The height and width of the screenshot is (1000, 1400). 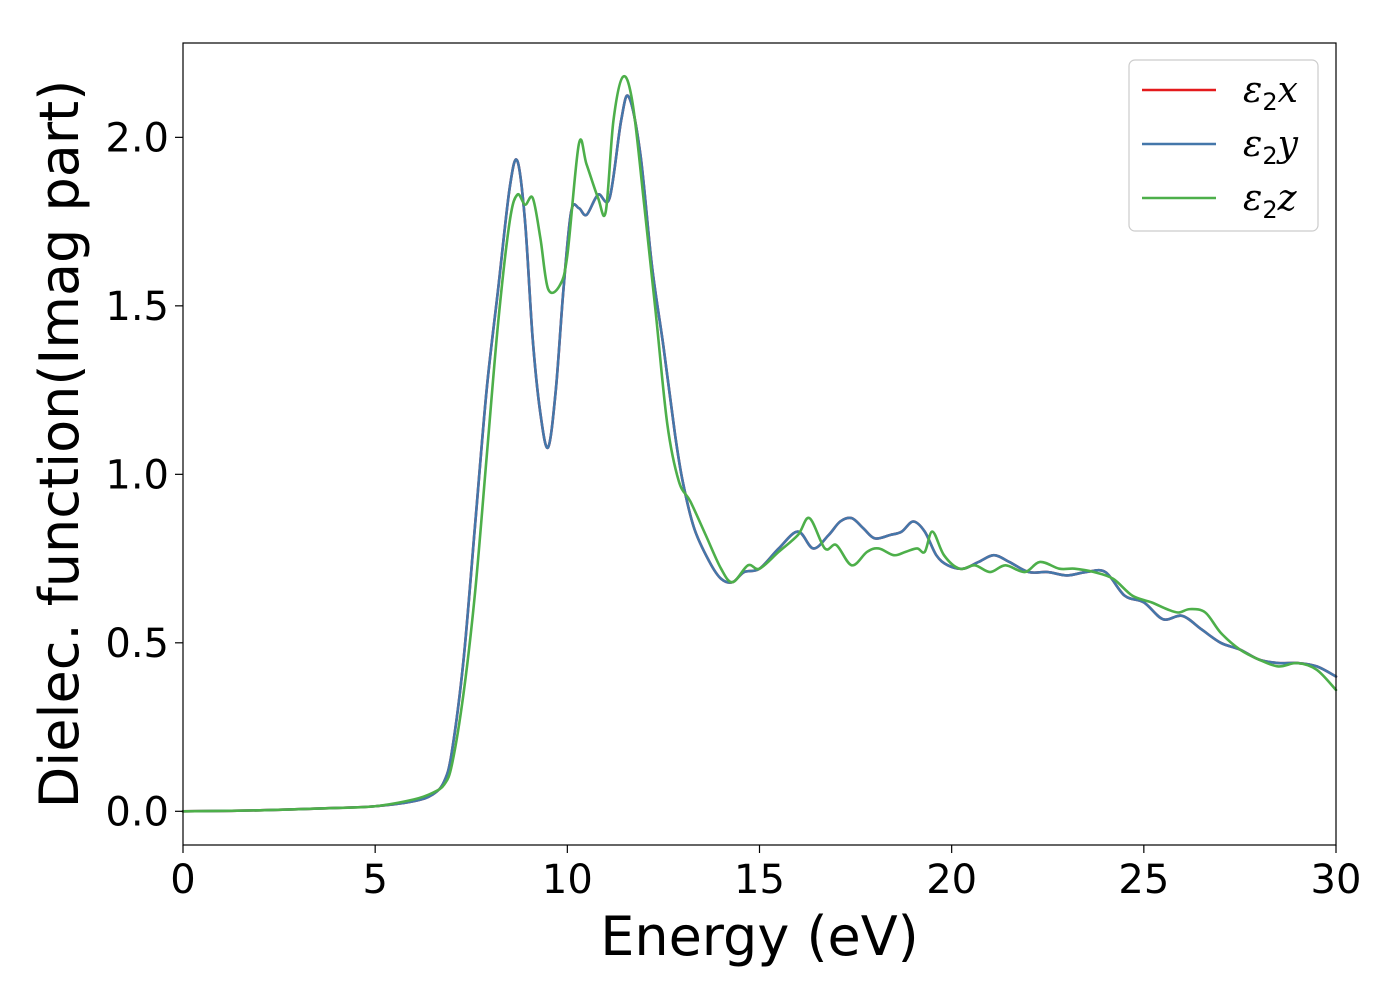 I want to click on x-tick-label: 15, so click(x=759, y=880).